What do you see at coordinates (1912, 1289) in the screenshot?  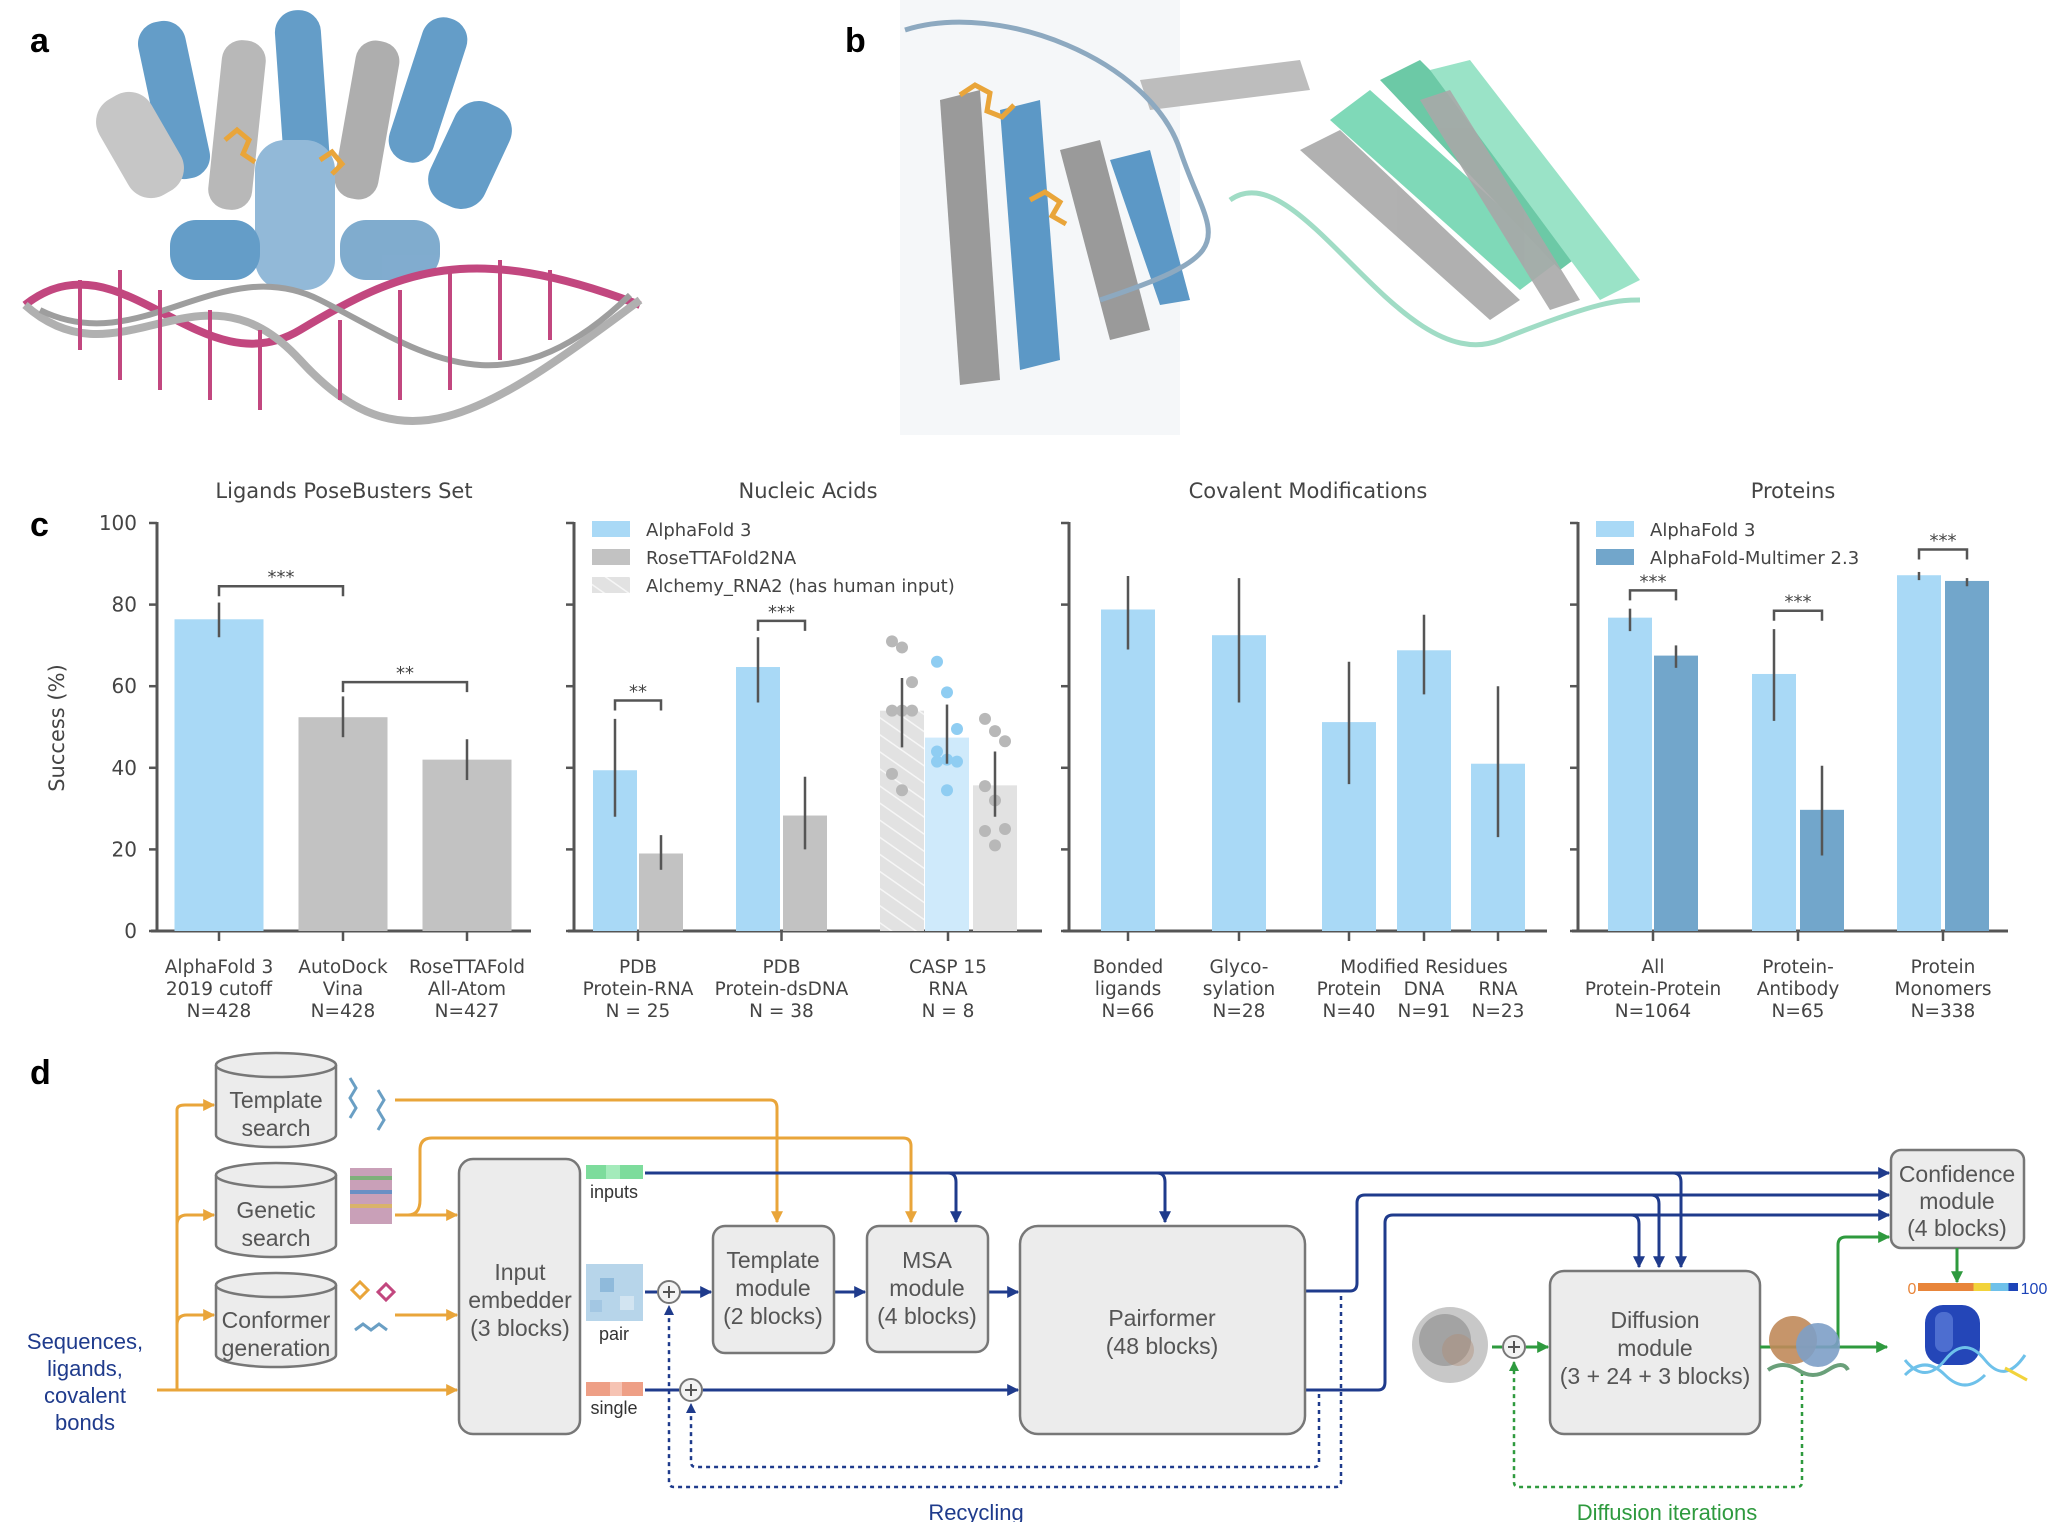 I see `confidence-scale-min: 0` at bounding box center [1912, 1289].